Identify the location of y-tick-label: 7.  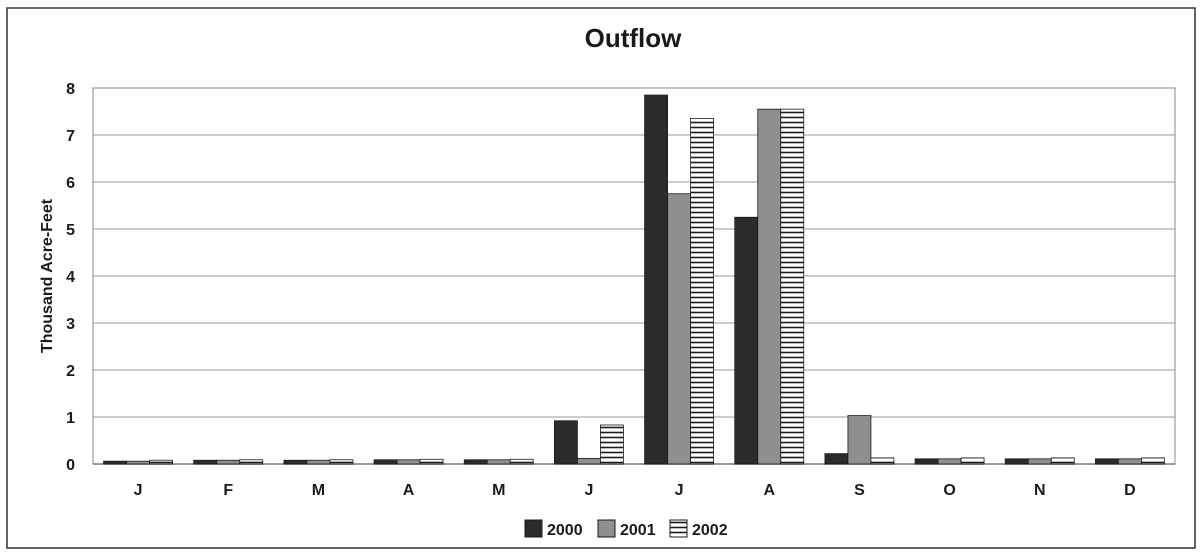
(70, 136).